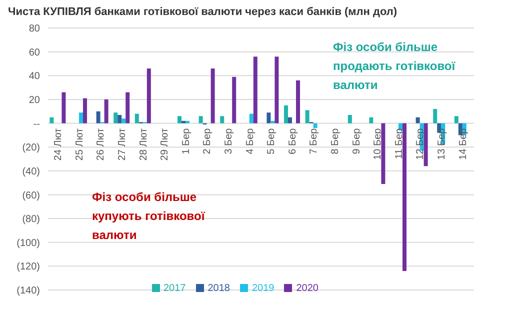 Image resolution: width=514 pixels, height=328 pixels. I want to click on y-tick-label: (60), so click(31, 196).